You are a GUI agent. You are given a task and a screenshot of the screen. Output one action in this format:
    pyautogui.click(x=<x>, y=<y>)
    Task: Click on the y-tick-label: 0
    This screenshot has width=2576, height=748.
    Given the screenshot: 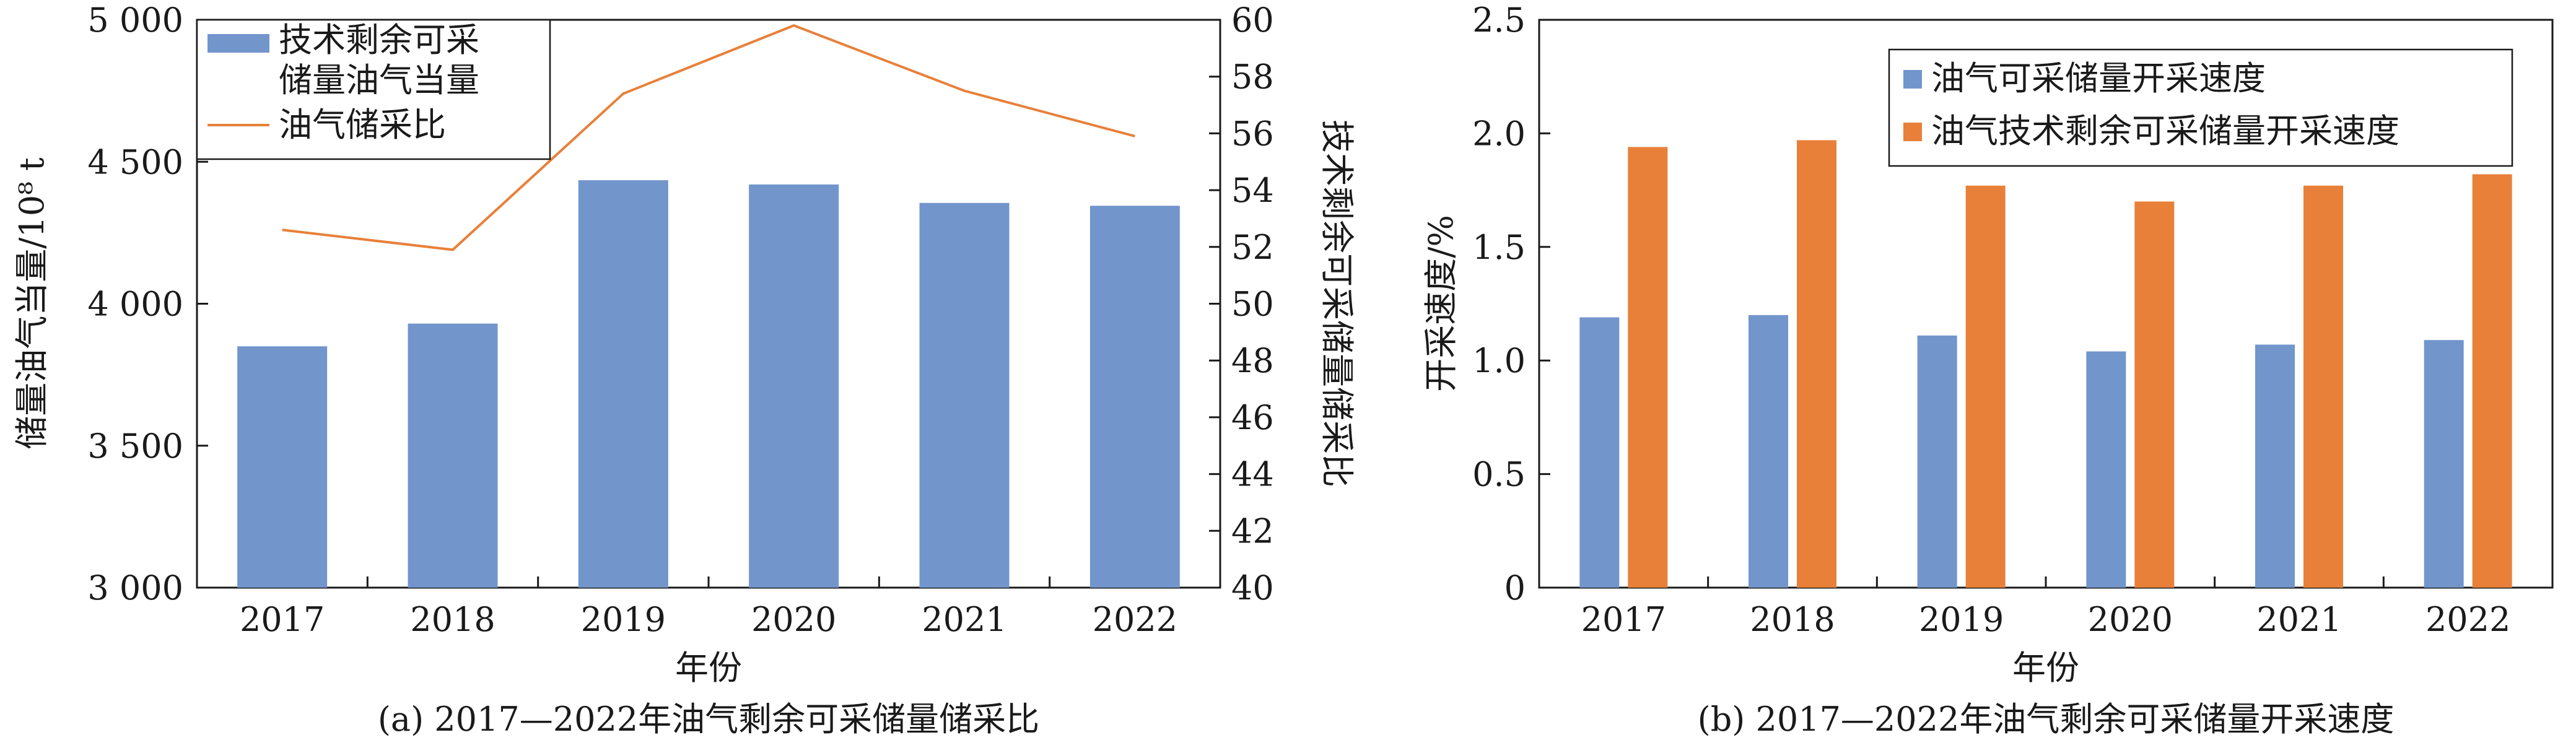 What is the action you would take?
    pyautogui.click(x=1515, y=587)
    